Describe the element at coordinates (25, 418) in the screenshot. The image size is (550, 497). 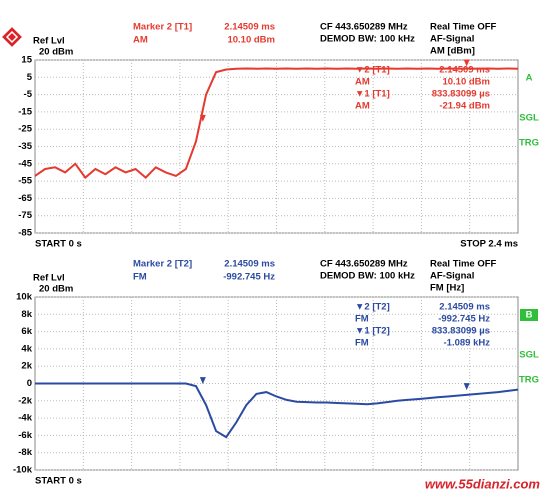
I see `y-tick-label: -4k` at that location.